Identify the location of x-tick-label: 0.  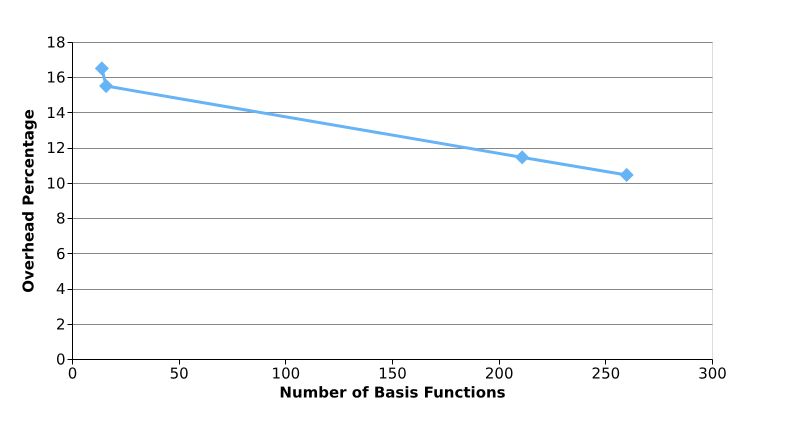
(73, 373).